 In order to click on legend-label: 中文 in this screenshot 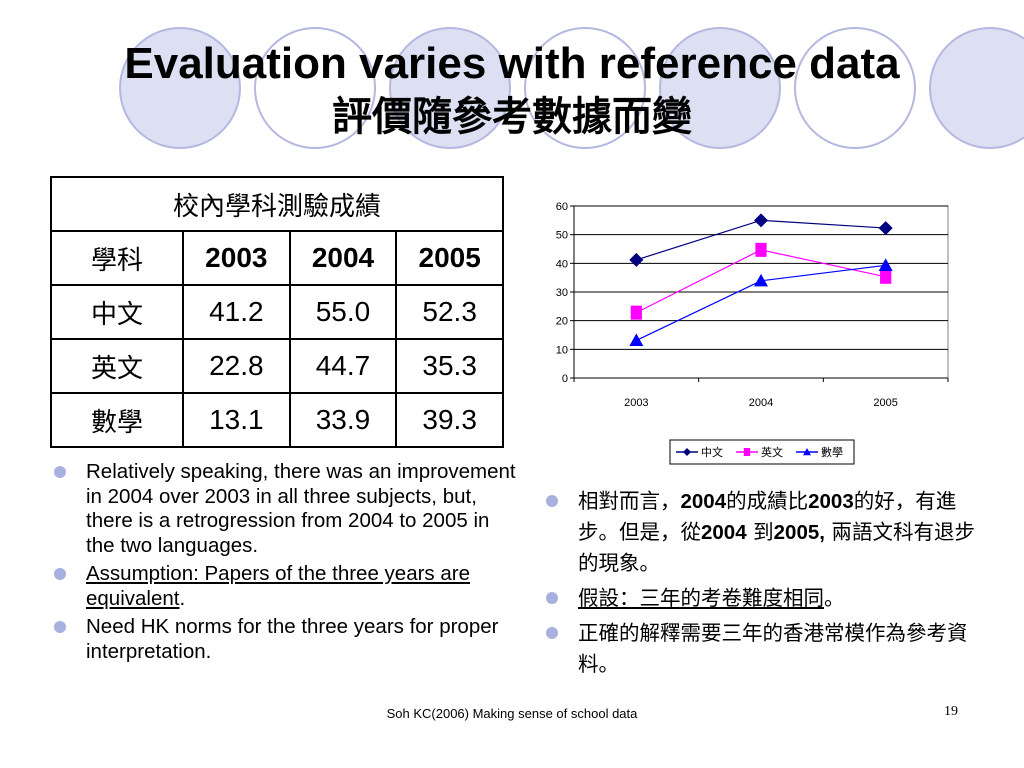, I will do `click(712, 452)`.